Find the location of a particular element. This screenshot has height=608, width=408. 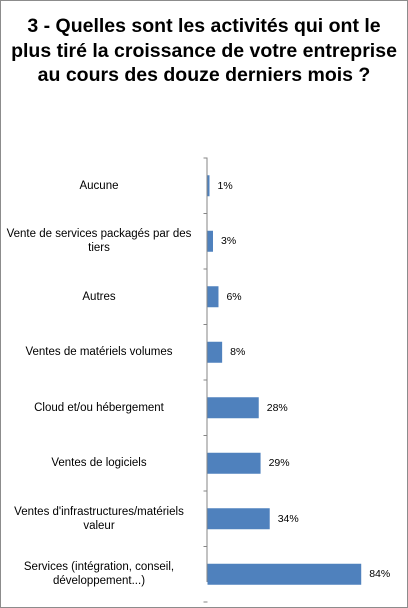

data-label: 6% is located at coordinates (234, 296).